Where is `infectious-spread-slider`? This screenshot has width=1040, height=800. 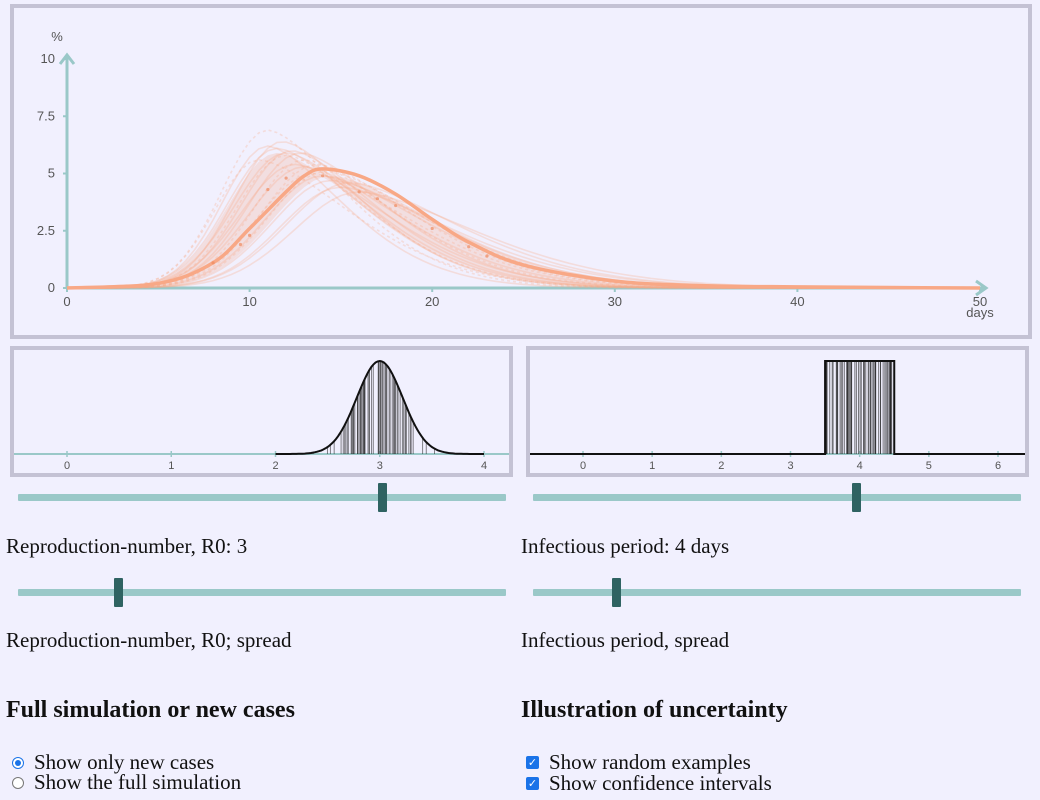
infectious-spread-slider is located at coordinates (777, 592).